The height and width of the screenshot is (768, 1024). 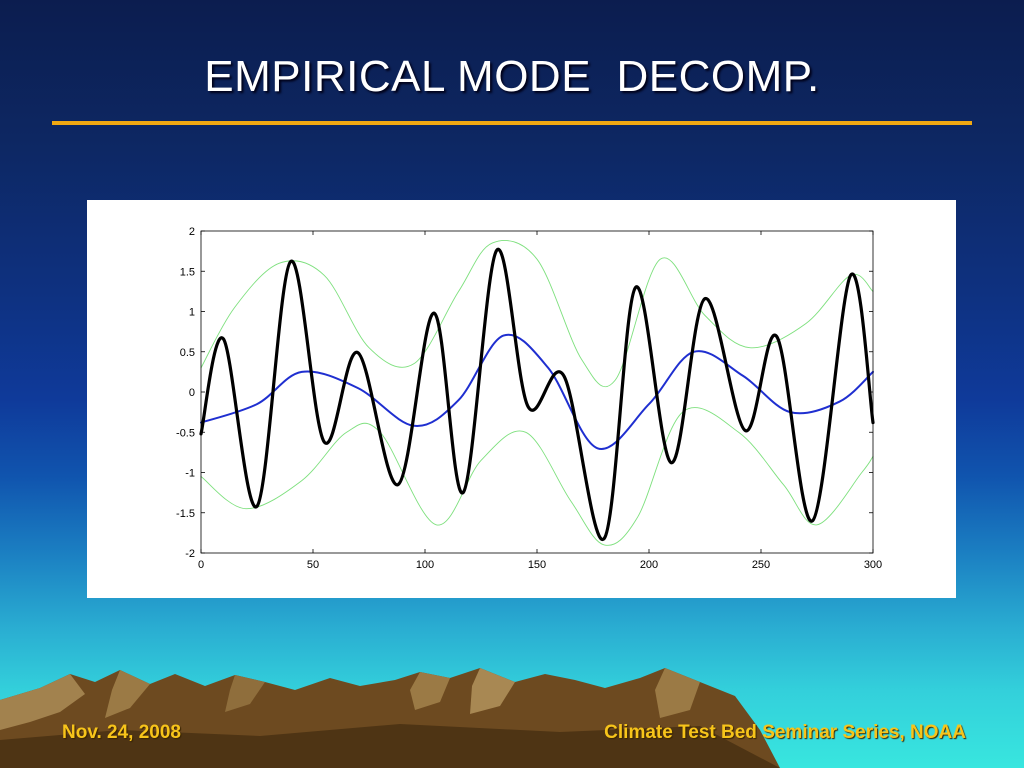 I want to click on x-tick-label: 250, so click(x=761, y=565).